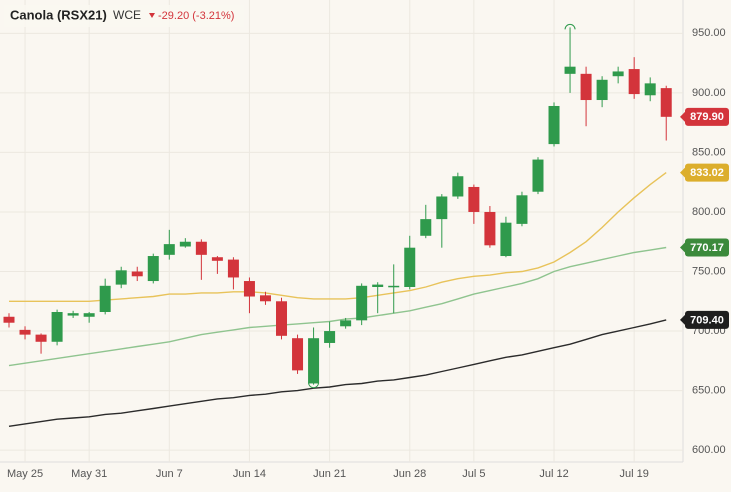 The width and height of the screenshot is (731, 492). I want to click on x-tick-label: Jun 28, so click(409, 474).